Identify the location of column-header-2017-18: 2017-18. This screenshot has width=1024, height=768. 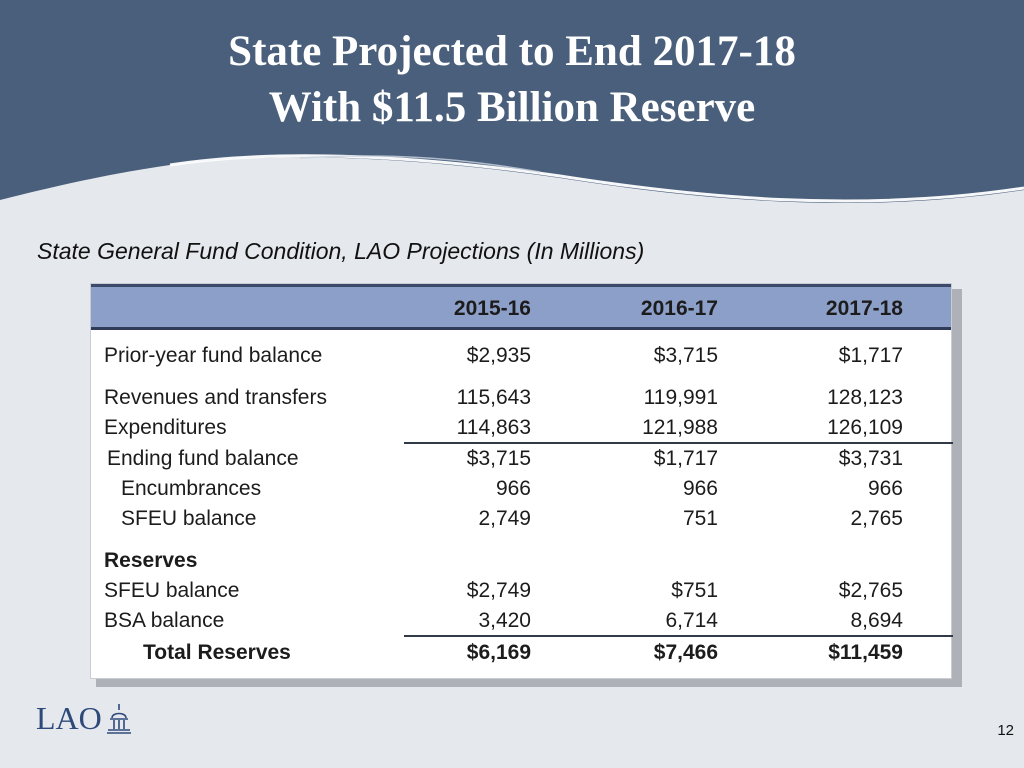
(864, 308).